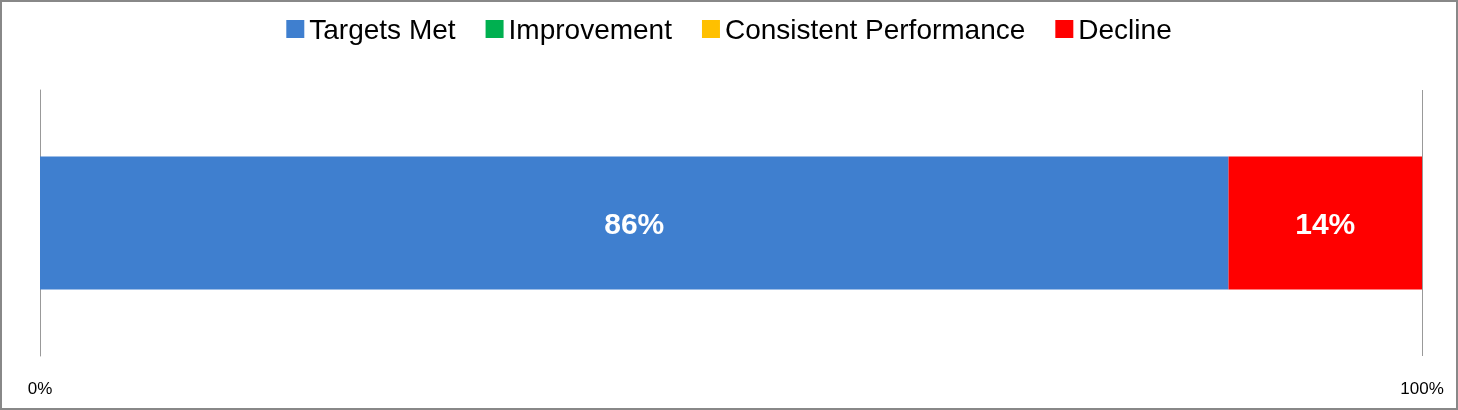 The height and width of the screenshot is (410, 1458). Describe the element at coordinates (1422, 388) in the screenshot. I see `x-tick-label: 100%` at that location.